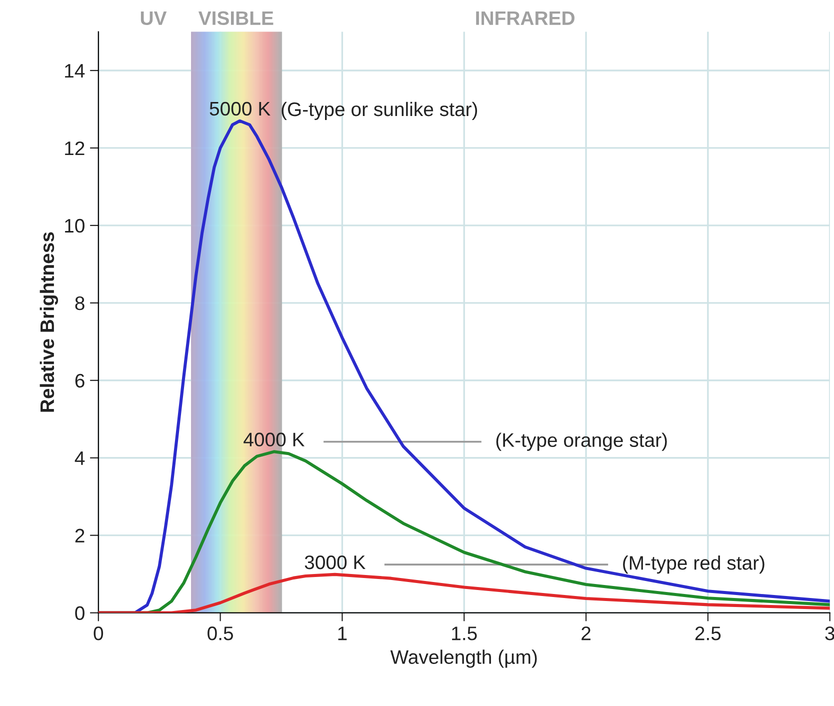  Describe the element at coordinates (693, 565) in the screenshot. I see `annotation: (M-type red star)` at that location.